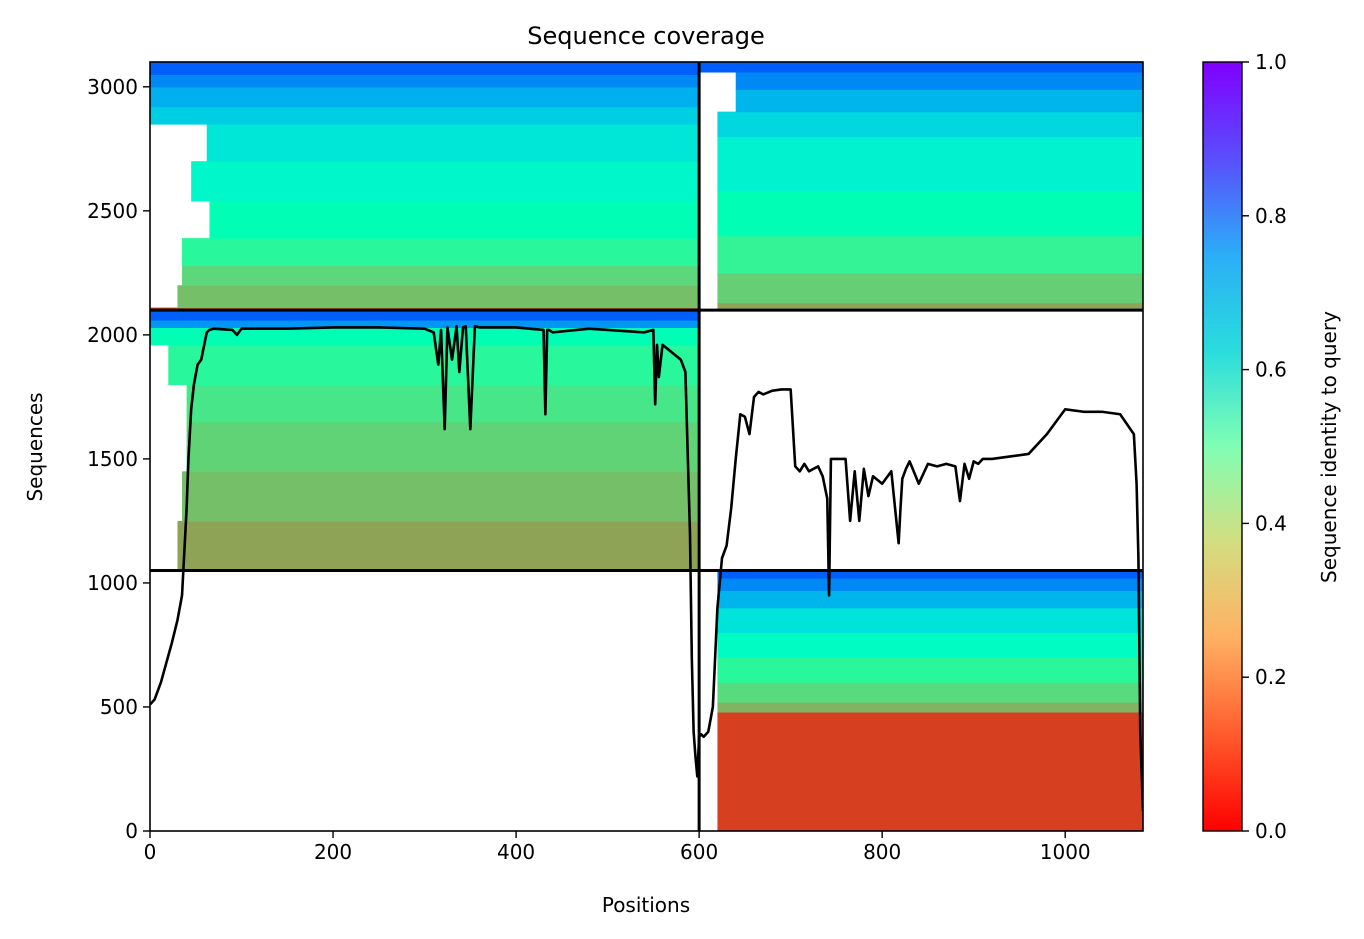 This screenshot has height=939, width=1364. I want to click on block-top-right, so click(921, 186).